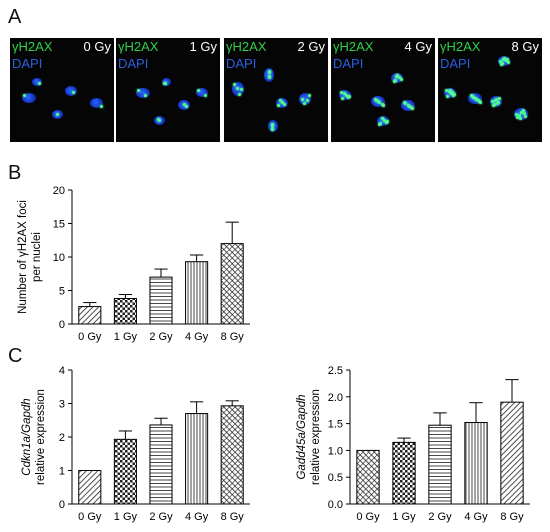  I want to click on micrograph-0: γH2AX DAPI 0 Gy, so click(62, 90).